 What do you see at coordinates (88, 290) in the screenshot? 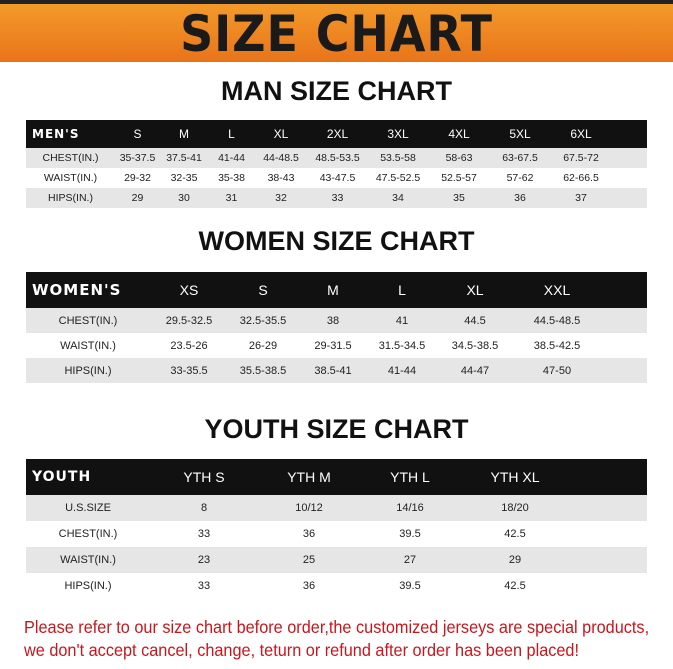
I see `table-header-label: WOMEN'S` at bounding box center [88, 290].